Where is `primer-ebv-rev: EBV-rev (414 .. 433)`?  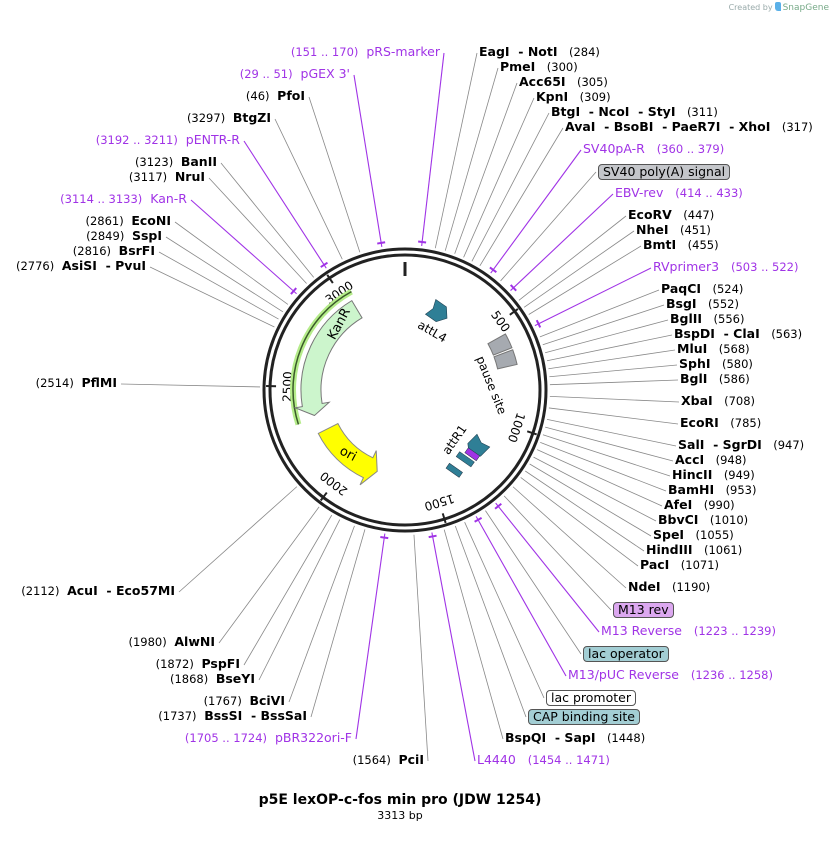
primer-ebv-rev: EBV-rev (414 .. 433) is located at coordinates (679, 193).